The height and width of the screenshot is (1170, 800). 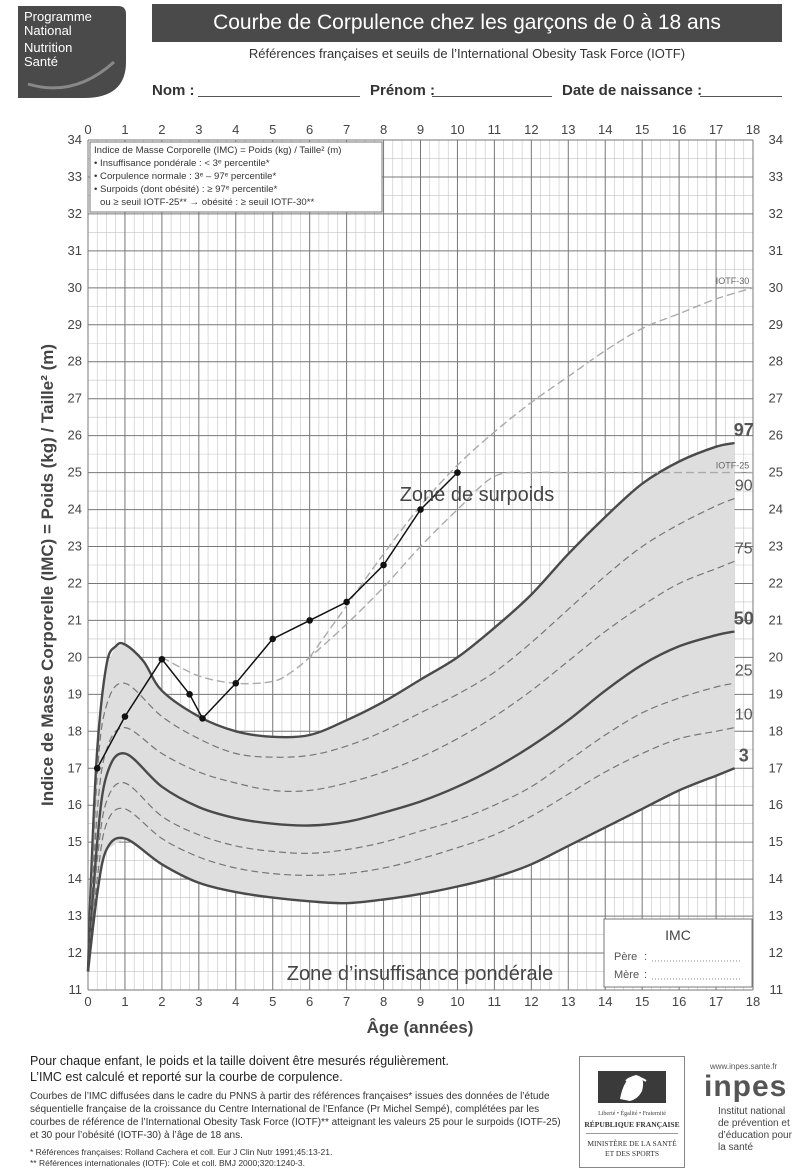 What do you see at coordinates (776, 361) in the screenshot?
I see `y-tick-label-right: 28` at bounding box center [776, 361].